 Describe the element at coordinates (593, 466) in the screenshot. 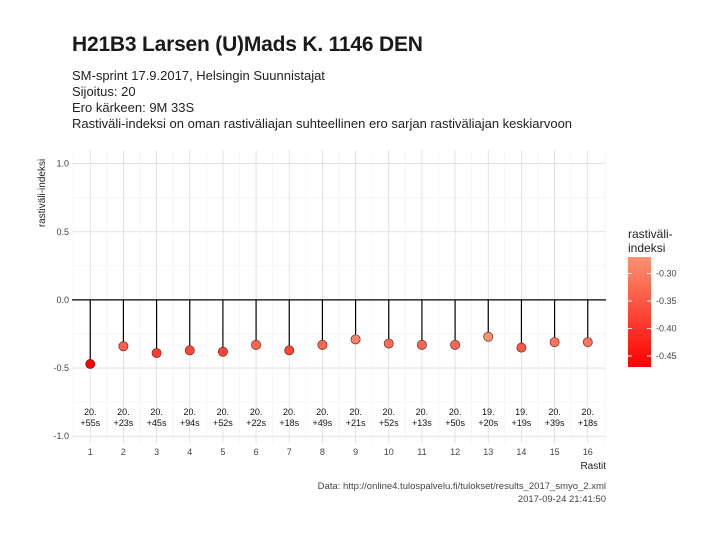

I see `x-axis-label: Rastit` at that location.